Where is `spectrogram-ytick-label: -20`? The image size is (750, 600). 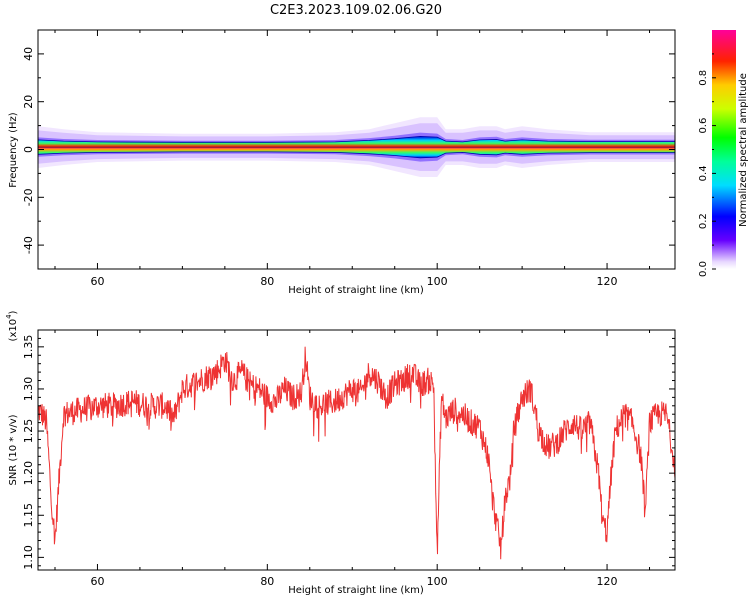
spectrogram-ytick-label: -20 is located at coordinates (28, 197).